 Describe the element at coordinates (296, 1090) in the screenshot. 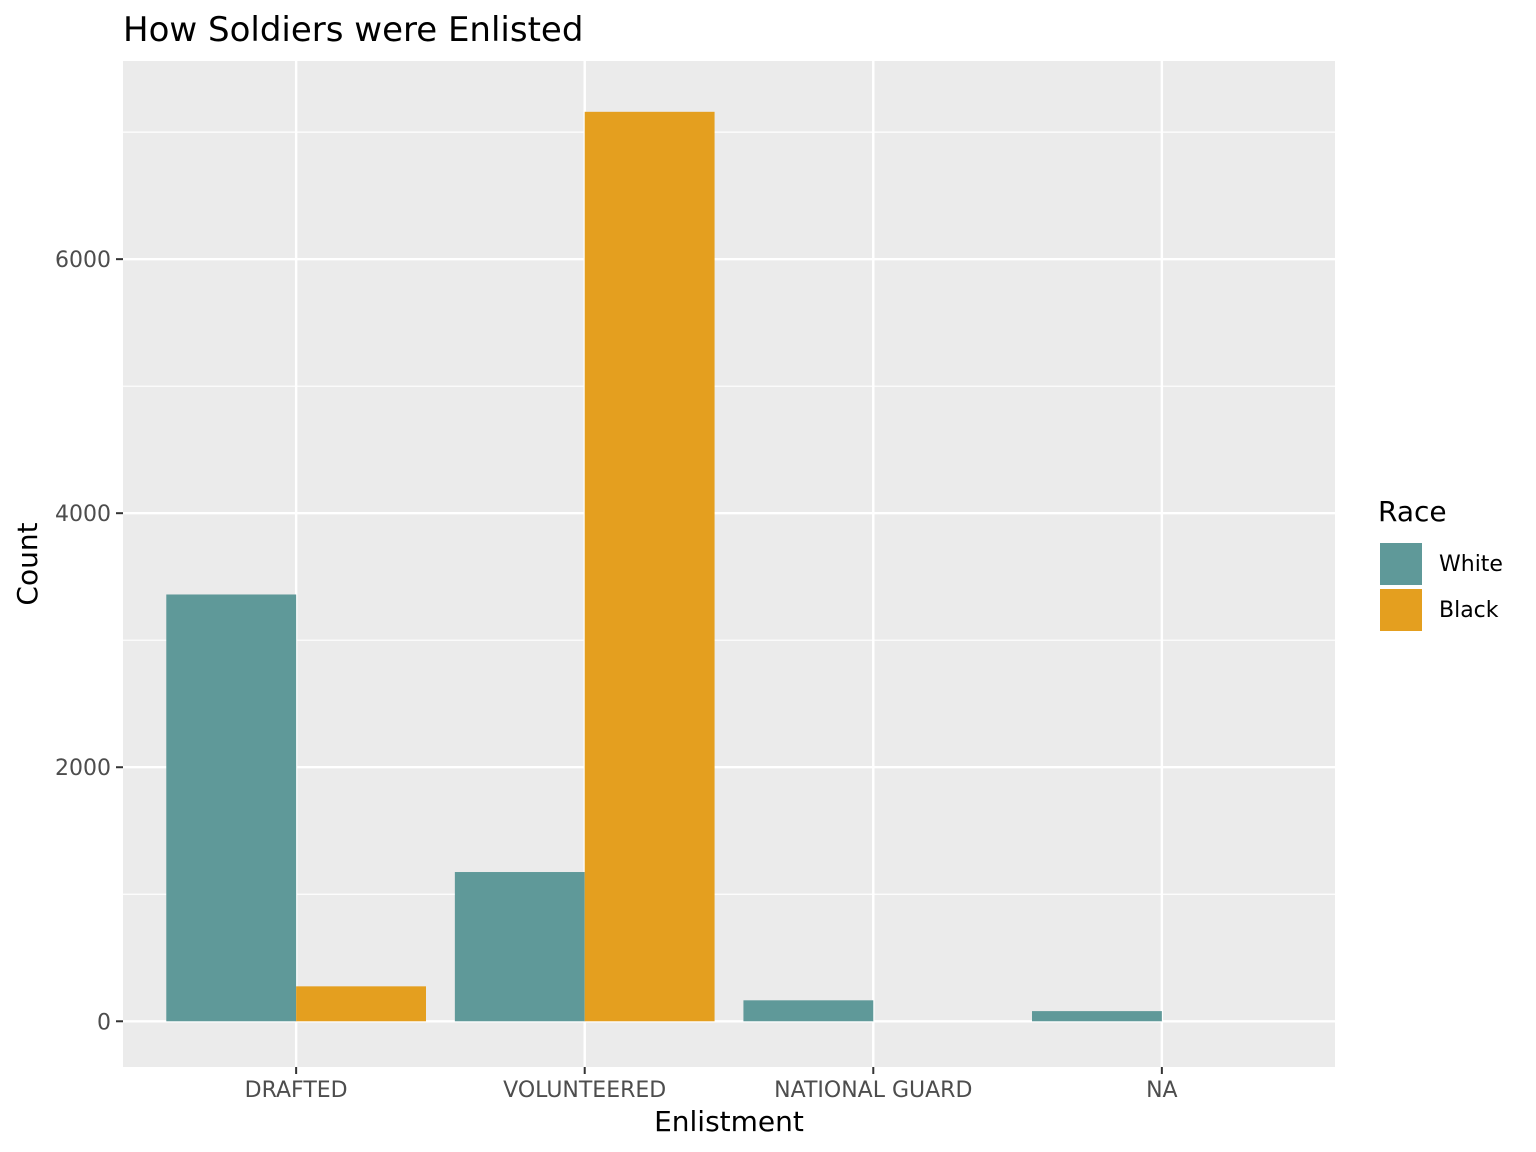

I see `x-tick-label: DRAFTED` at that location.